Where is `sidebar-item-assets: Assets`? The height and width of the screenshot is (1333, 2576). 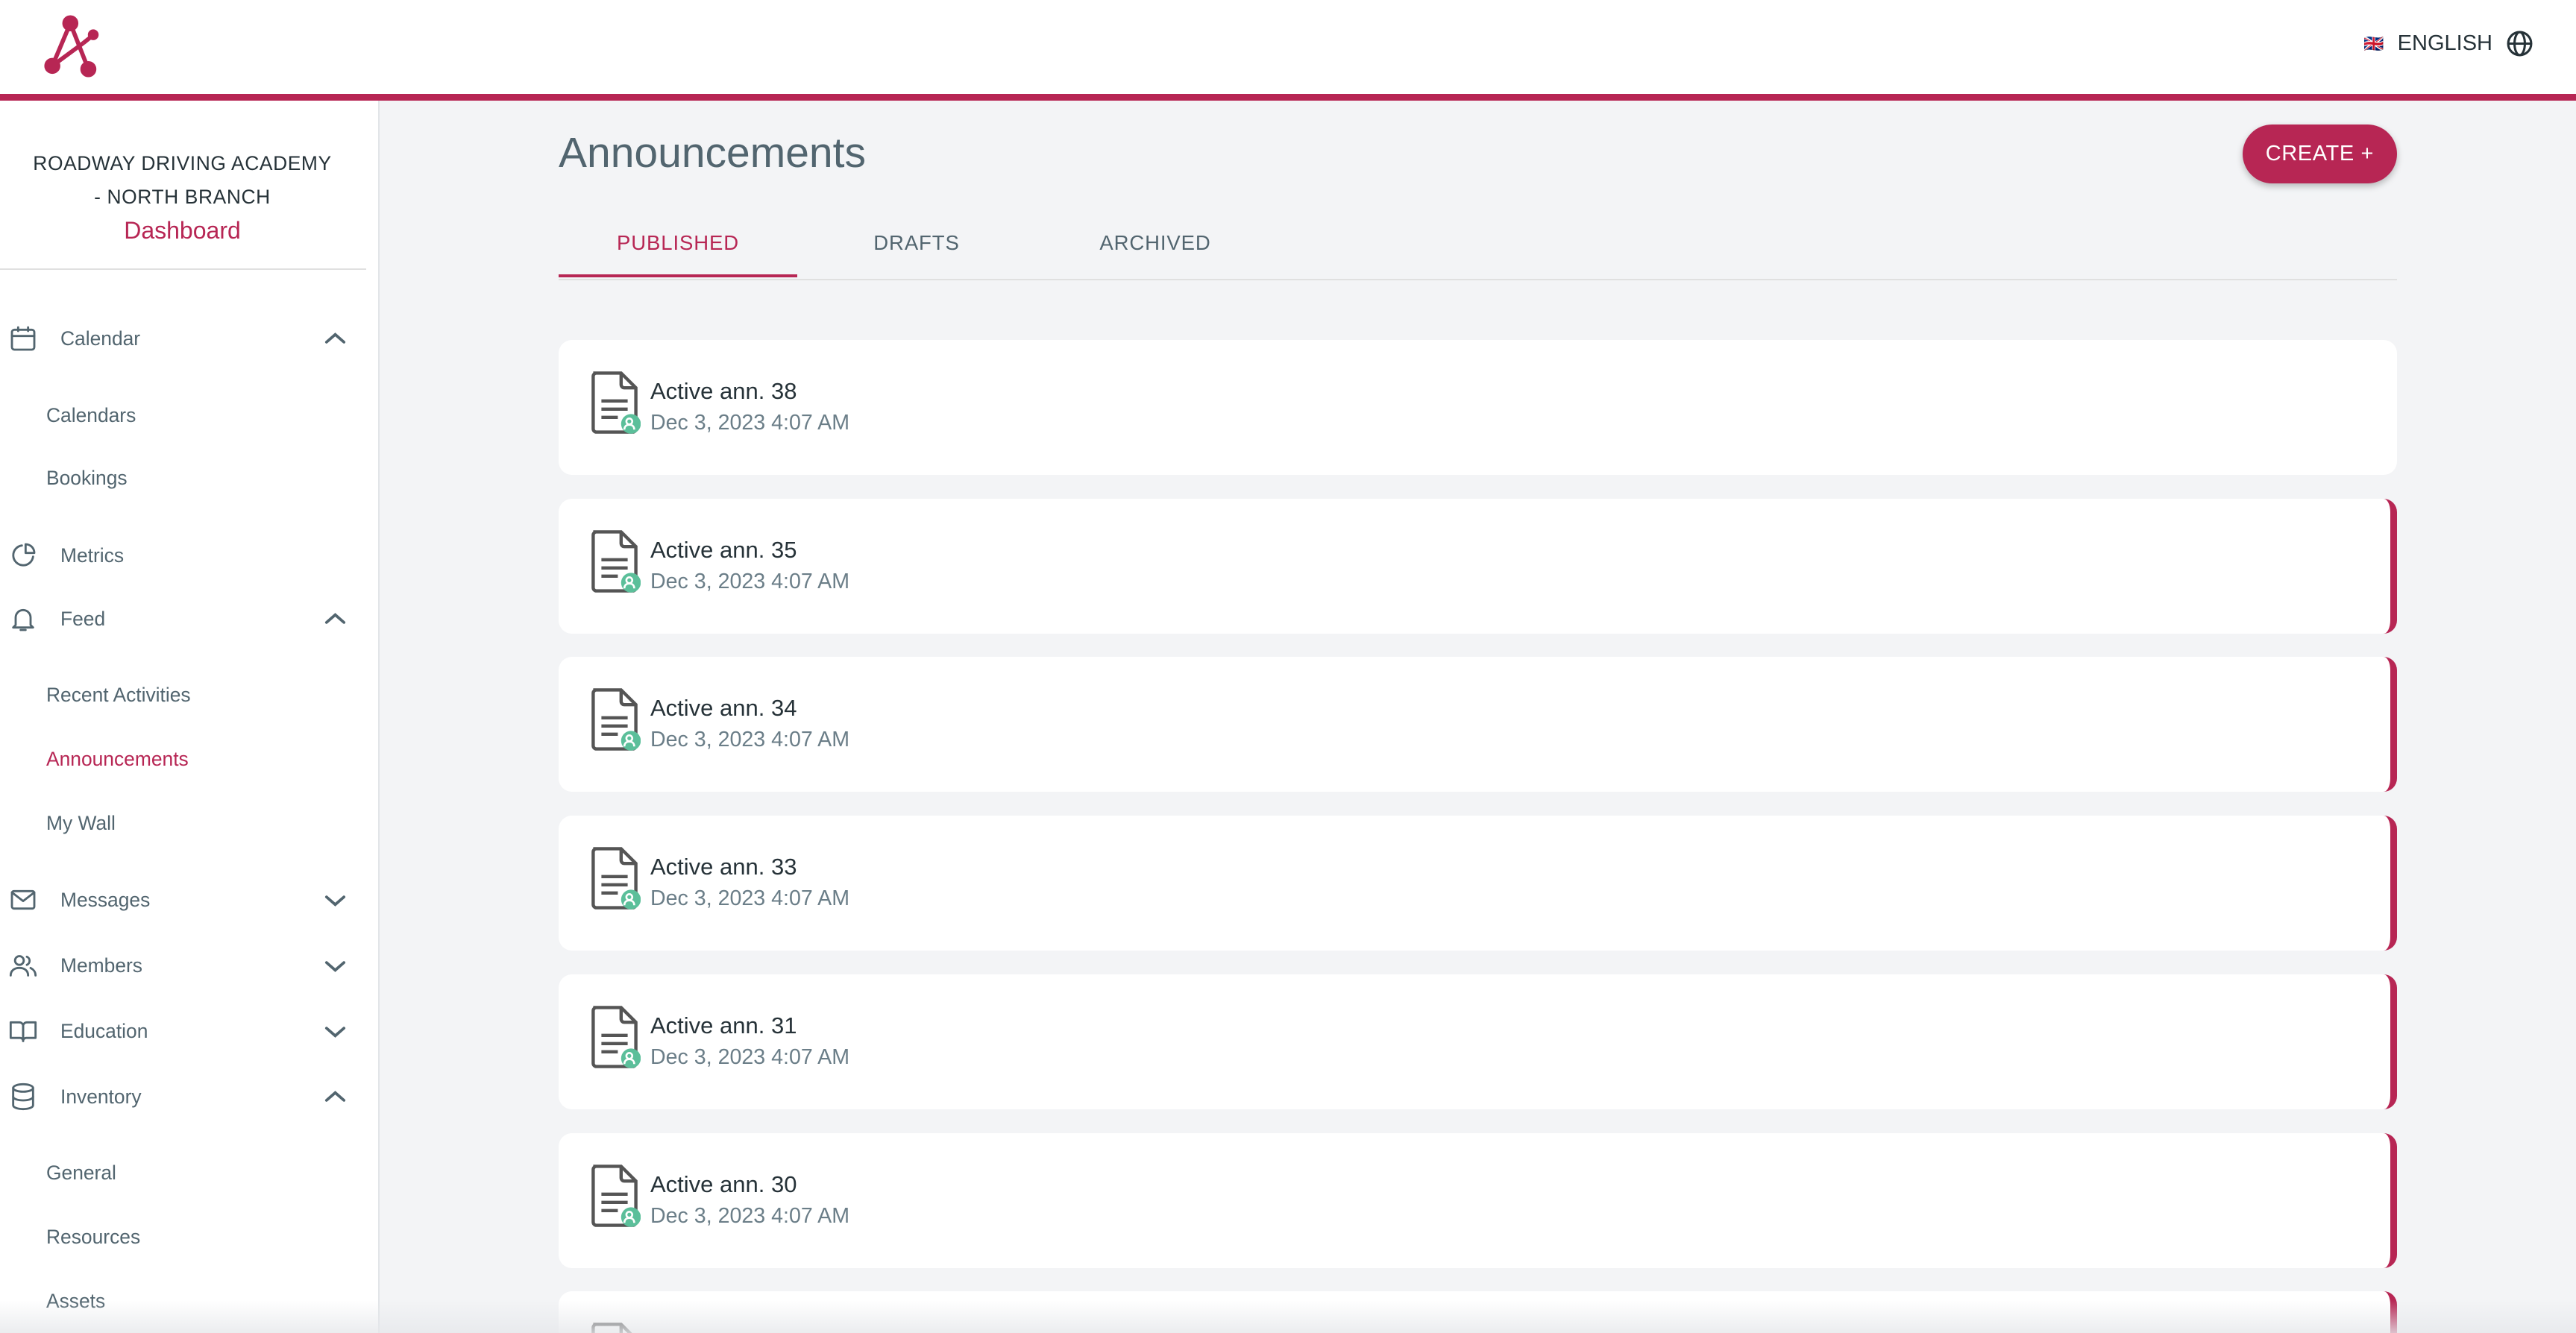 sidebar-item-assets: Assets is located at coordinates (183, 1301).